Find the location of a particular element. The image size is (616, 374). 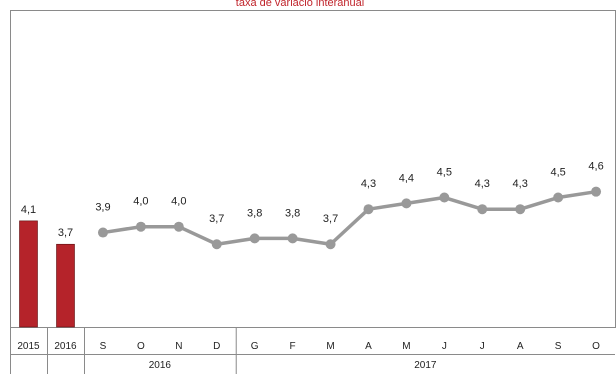

x-tick-label: N is located at coordinates (178, 346).